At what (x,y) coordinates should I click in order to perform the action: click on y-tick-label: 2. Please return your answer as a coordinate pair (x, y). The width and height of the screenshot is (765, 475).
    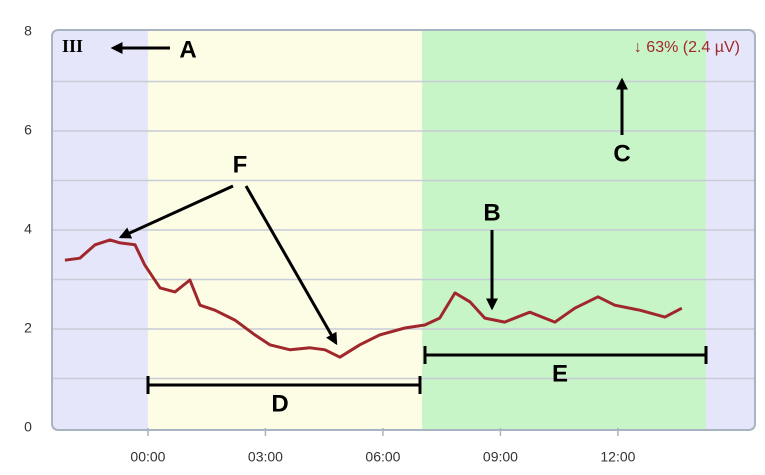
    Looking at the image, I should click on (28, 328).